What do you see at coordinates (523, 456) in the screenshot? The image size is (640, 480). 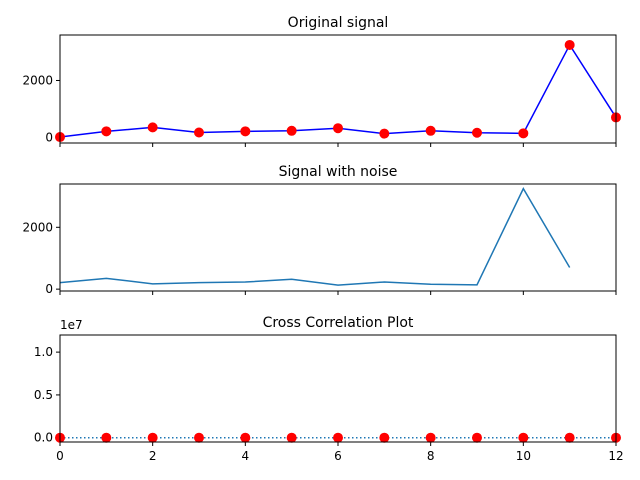 I see `x-tick-label: 10` at bounding box center [523, 456].